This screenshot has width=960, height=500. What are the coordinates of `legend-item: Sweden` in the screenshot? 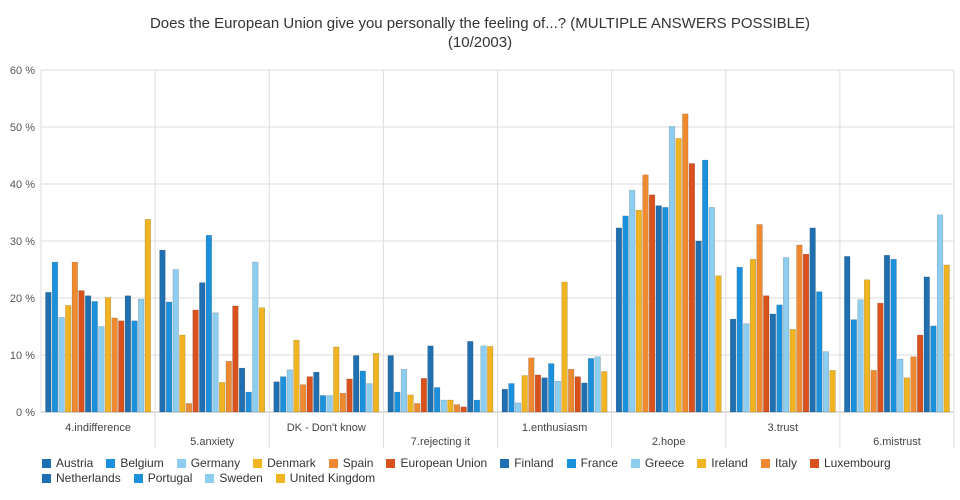 It's located at (234, 478).